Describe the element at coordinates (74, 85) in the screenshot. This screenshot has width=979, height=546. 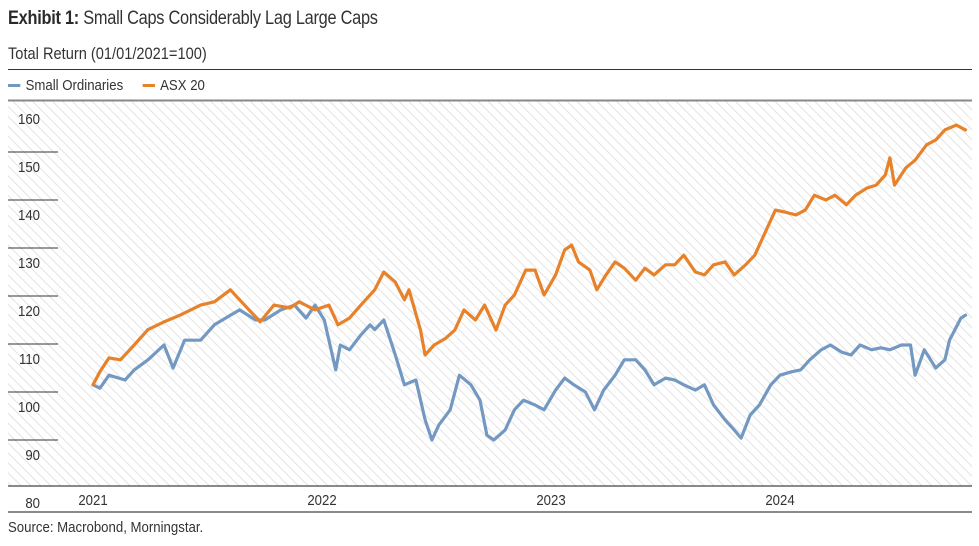
I see `legend-label-small-ordinaries: Small Ordinaries` at that location.